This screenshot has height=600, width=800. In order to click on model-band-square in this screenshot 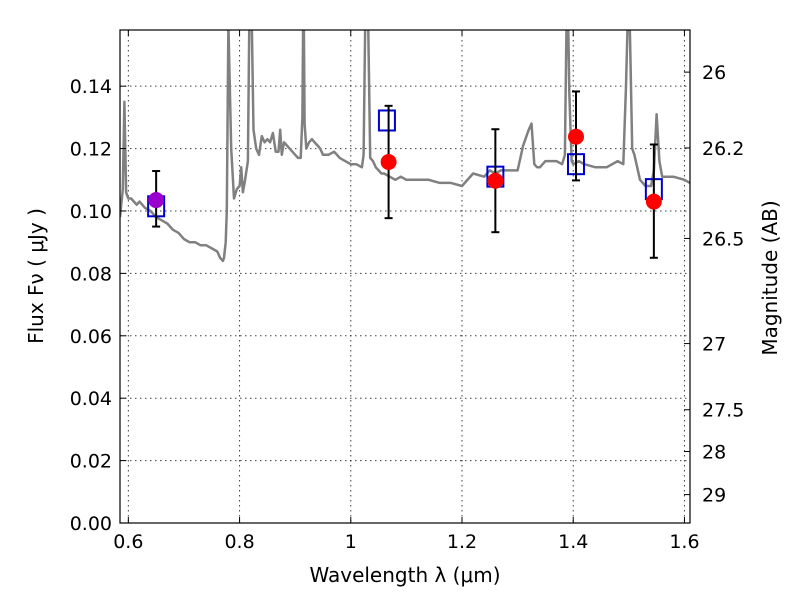, I will do `click(386, 120)`.